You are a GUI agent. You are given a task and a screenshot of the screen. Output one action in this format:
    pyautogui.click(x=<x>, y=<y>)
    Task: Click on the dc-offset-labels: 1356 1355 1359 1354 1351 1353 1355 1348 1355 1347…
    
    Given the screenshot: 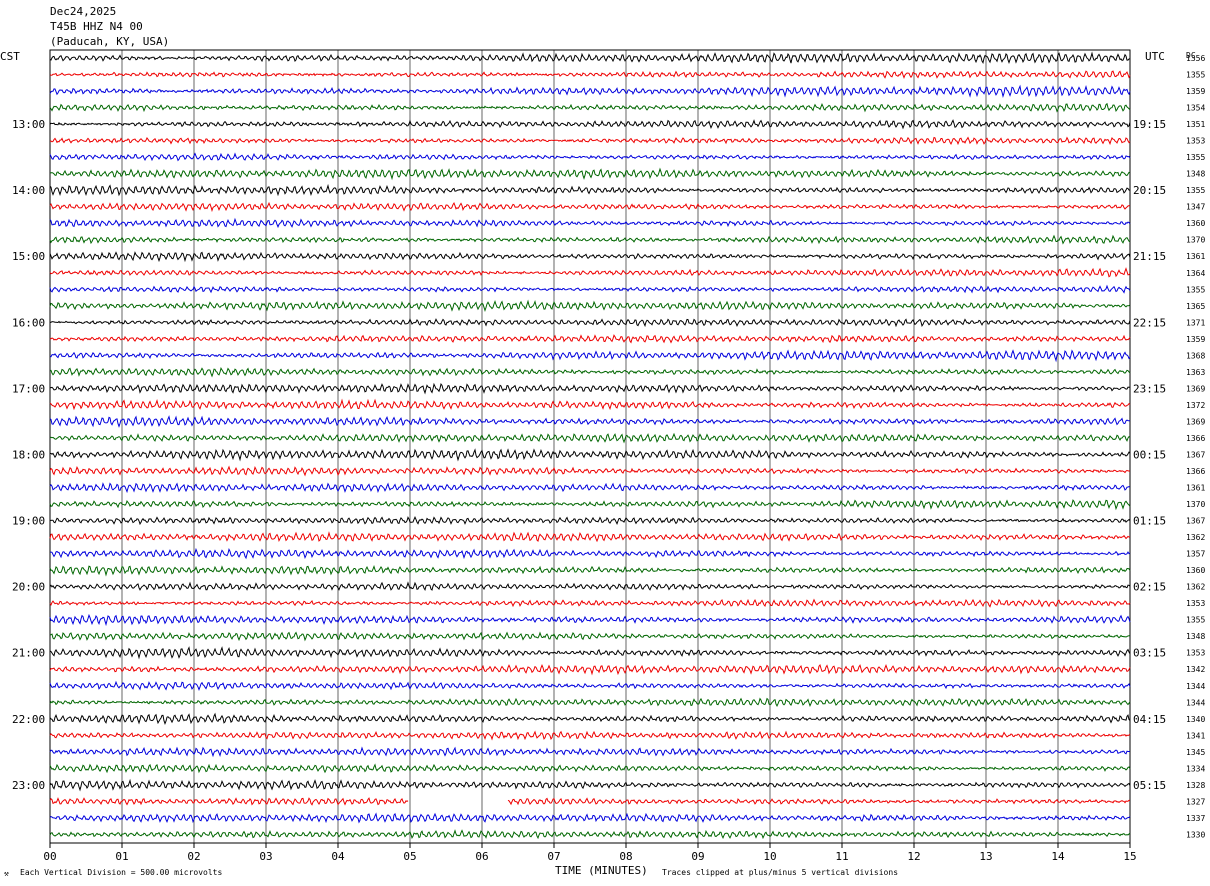 What is the action you would take?
    pyautogui.click(x=1195, y=446)
    